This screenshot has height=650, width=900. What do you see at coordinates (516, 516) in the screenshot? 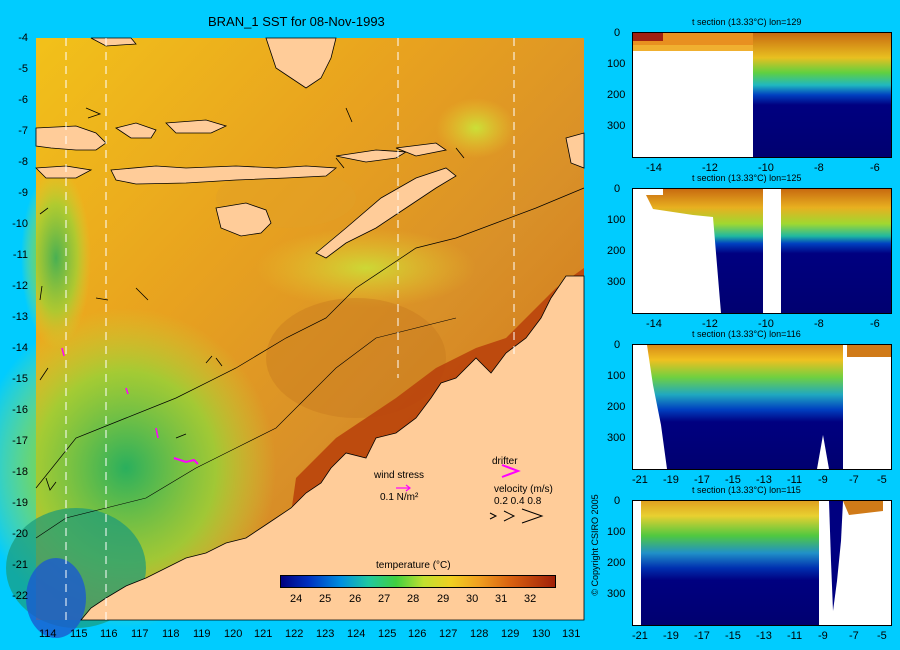
I see `velocity-arrows-icon` at bounding box center [516, 516].